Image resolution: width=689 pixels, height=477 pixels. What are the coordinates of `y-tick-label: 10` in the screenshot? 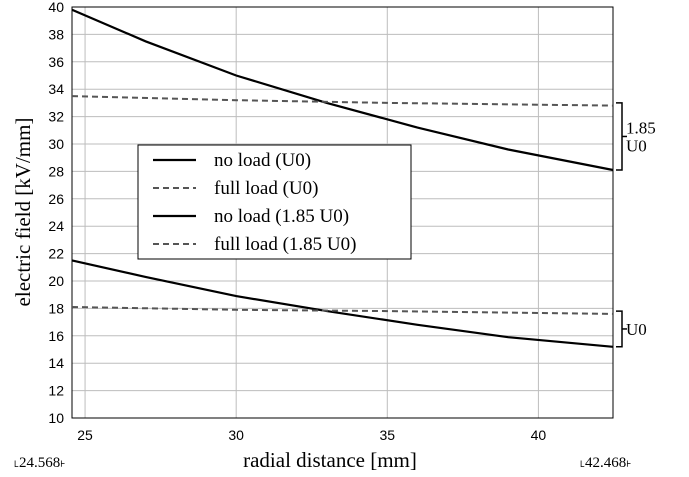 It's located at (56, 418).